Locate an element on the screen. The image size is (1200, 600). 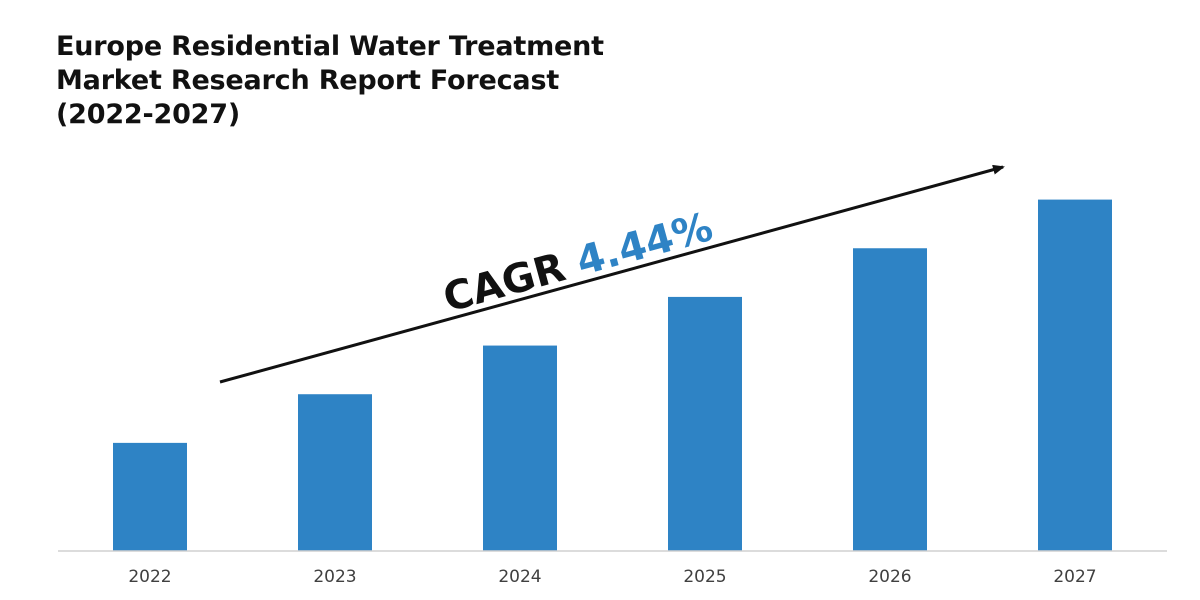
x-tick-label-2022: 2022 is located at coordinates (149, 577).